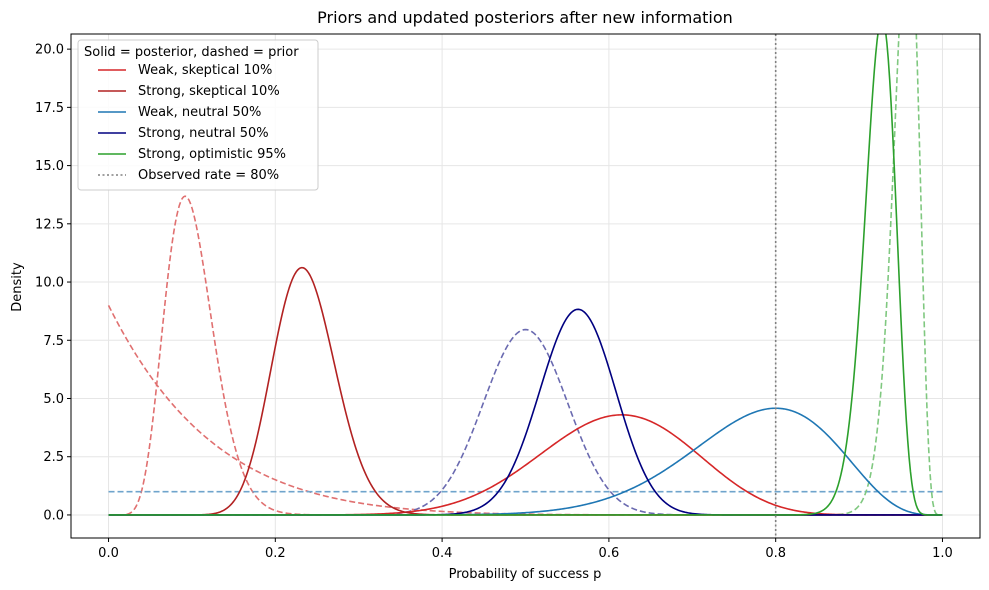 This screenshot has width=989, height=590. I want to click on x-axis-title: Probability of success p, so click(525, 574).